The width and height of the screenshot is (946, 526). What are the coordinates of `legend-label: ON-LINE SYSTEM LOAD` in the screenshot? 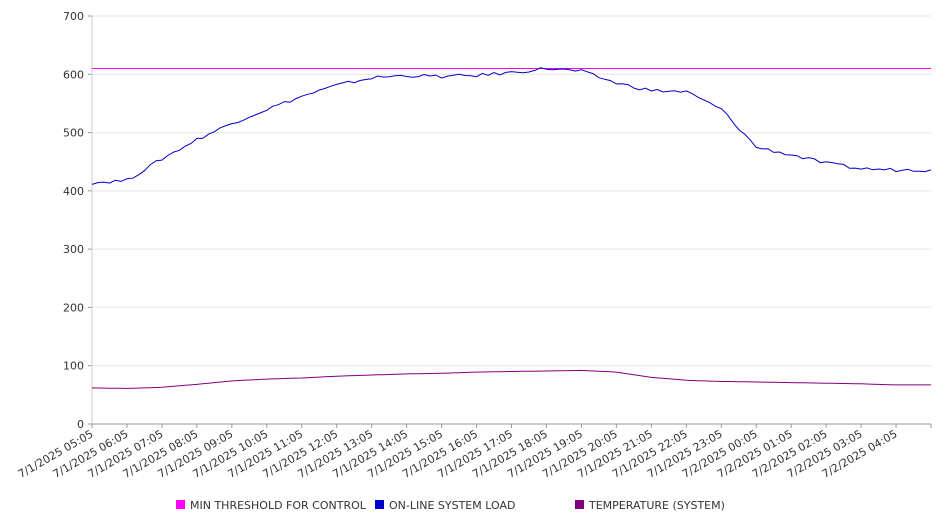 It's located at (452, 505).